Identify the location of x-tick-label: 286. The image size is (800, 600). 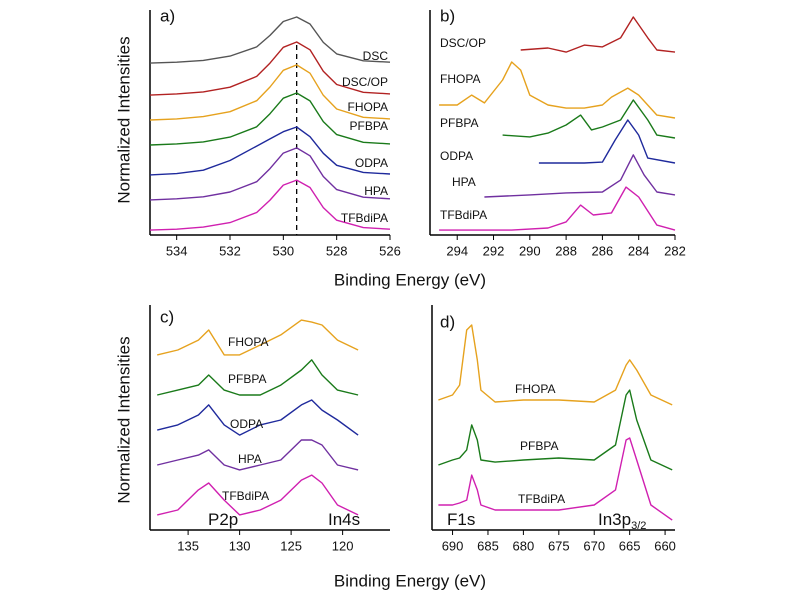
(603, 250).